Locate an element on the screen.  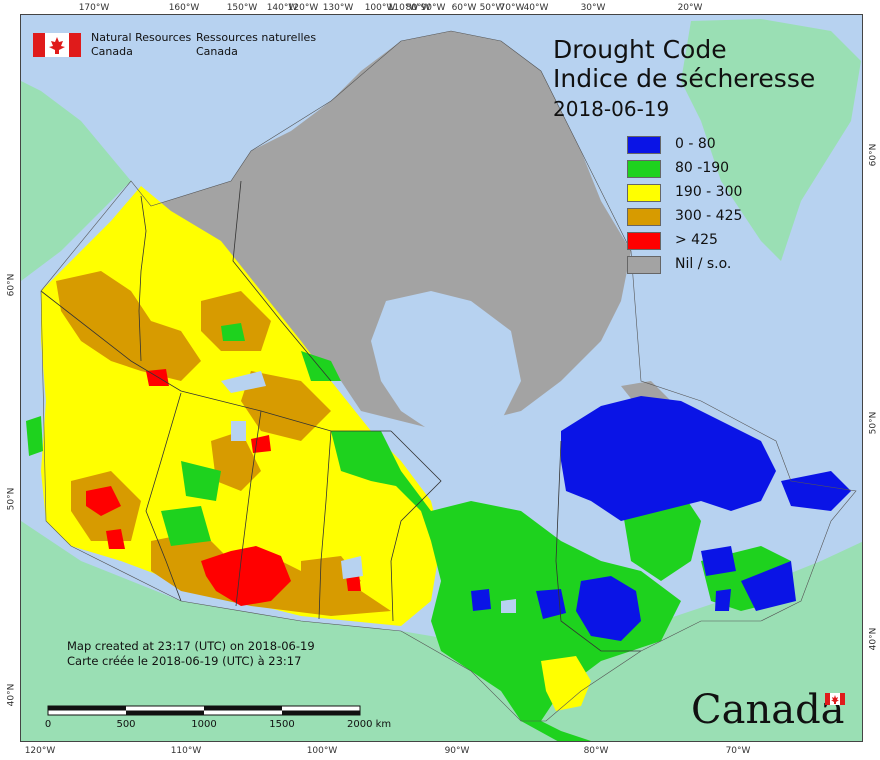
scale-label: 1000 is located at coordinates (204, 724).